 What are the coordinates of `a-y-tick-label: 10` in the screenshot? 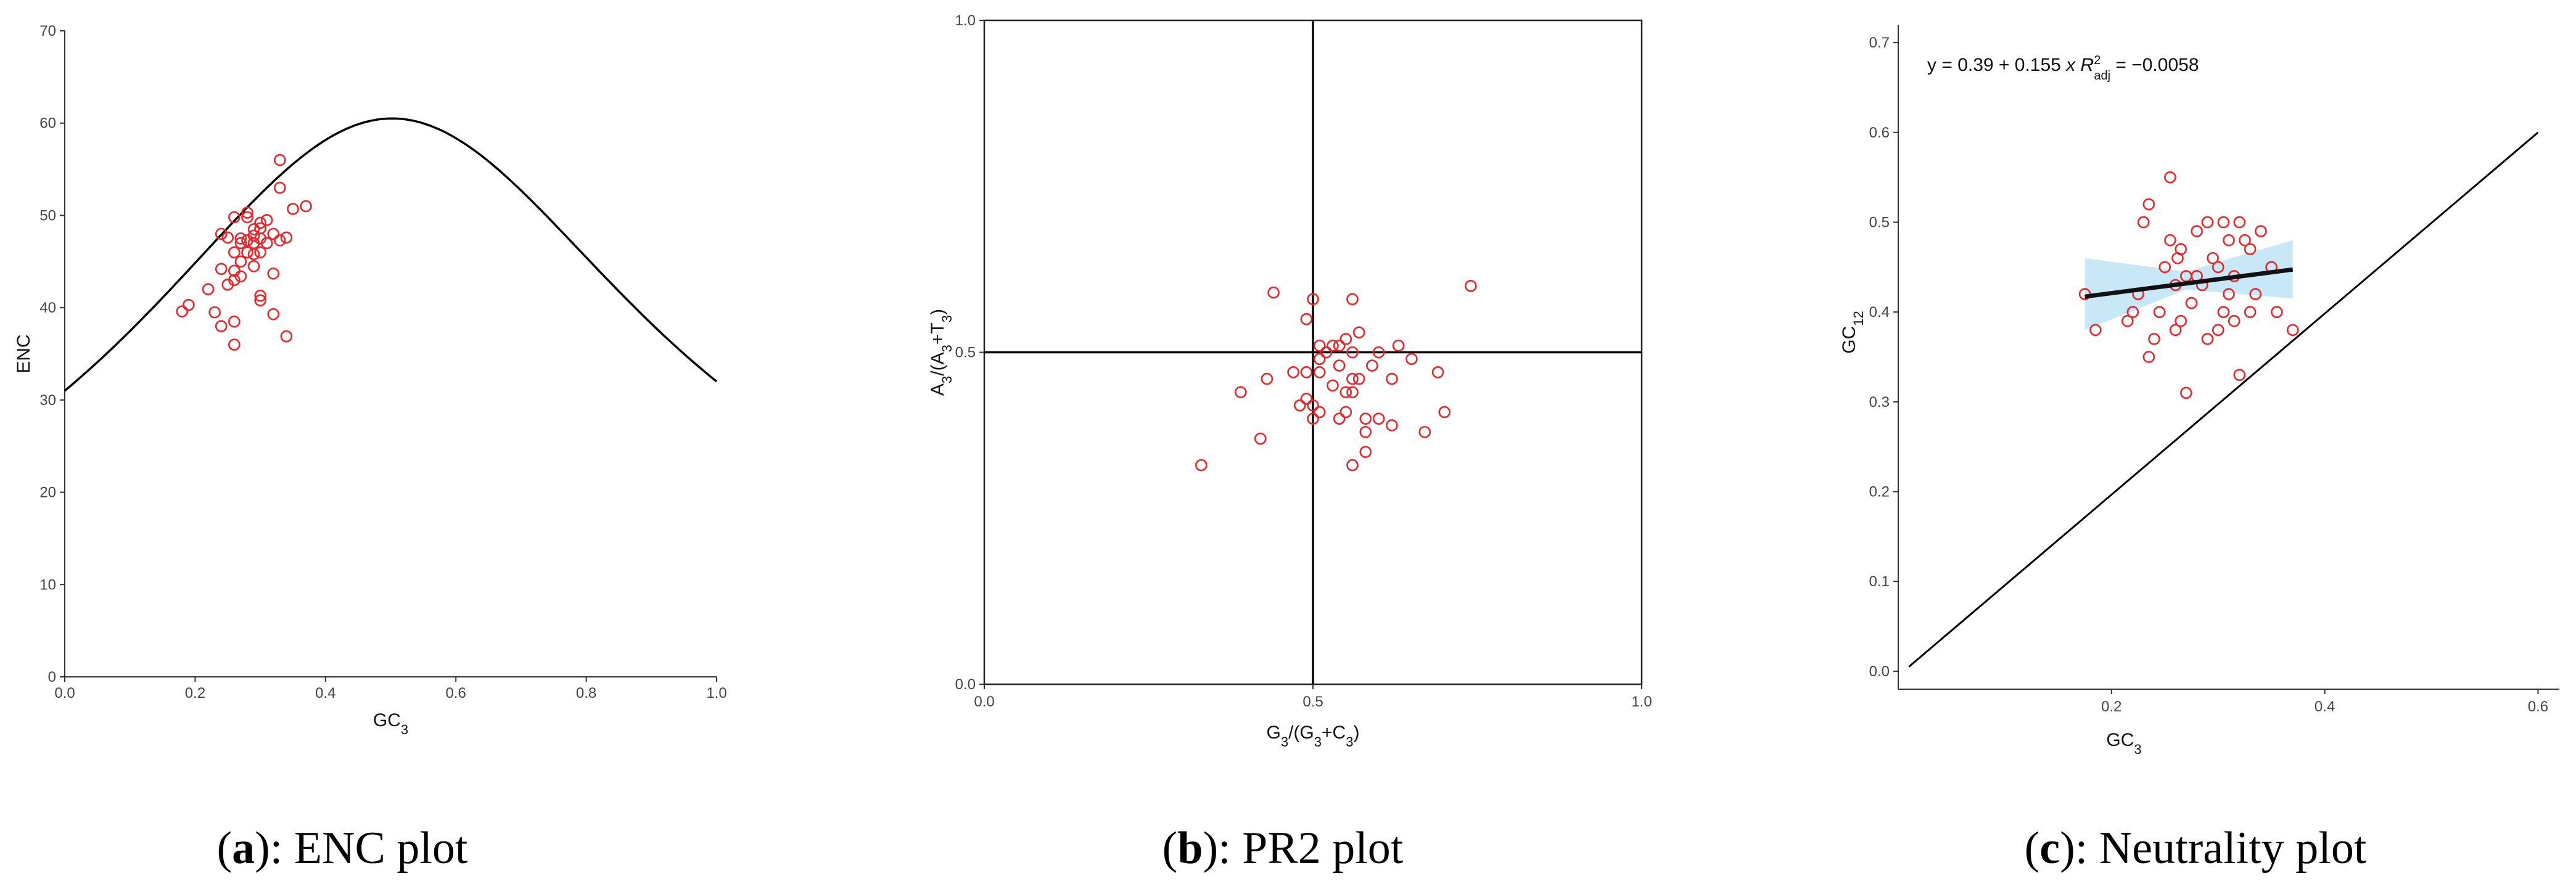 It's located at (47, 584).